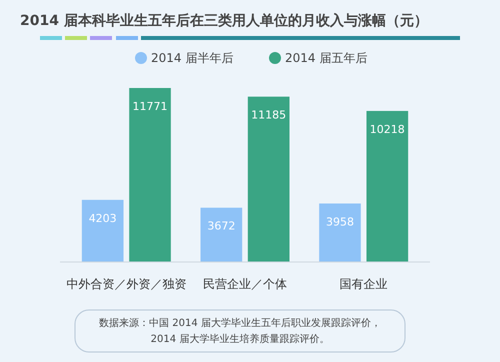 The height and width of the screenshot is (362, 500). What do you see at coordinates (150, 106) in the screenshot?
I see `data-label: 11771` at bounding box center [150, 106].